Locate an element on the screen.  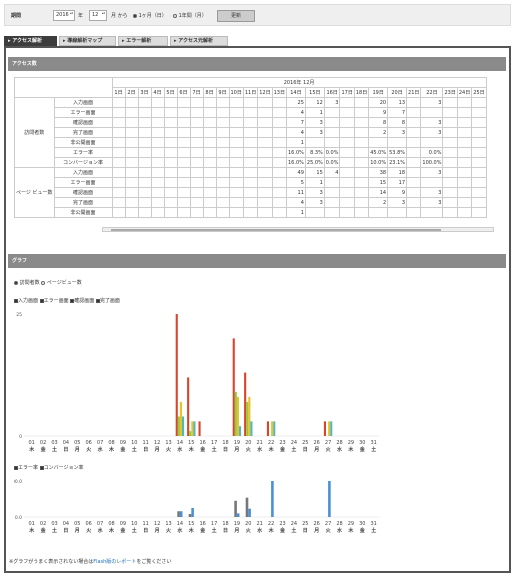
range-1month-option: 1ヶ月（日） is located at coordinates (150, 15).